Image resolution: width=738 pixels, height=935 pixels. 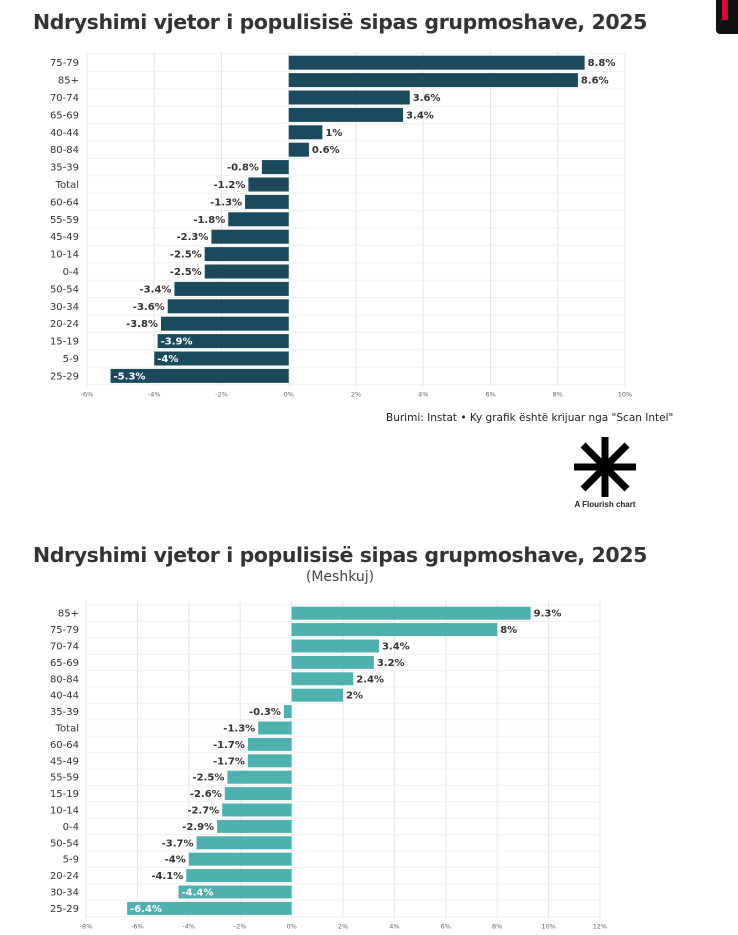 What do you see at coordinates (64, 220) in the screenshot?
I see `chart1-category-label: 55-59` at bounding box center [64, 220].